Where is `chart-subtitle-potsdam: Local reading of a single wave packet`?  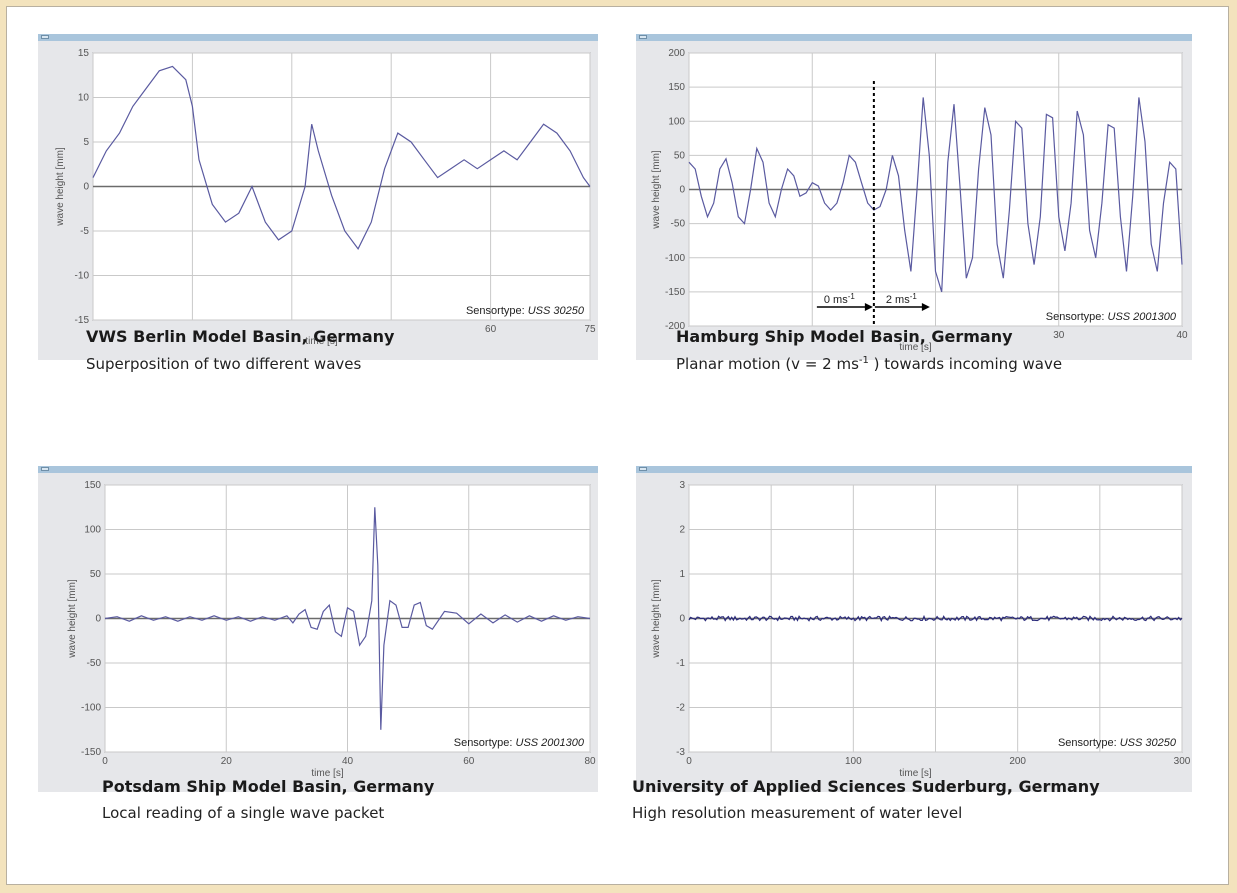 chart-subtitle-potsdam: Local reading of a single wave packet is located at coordinates (243, 813).